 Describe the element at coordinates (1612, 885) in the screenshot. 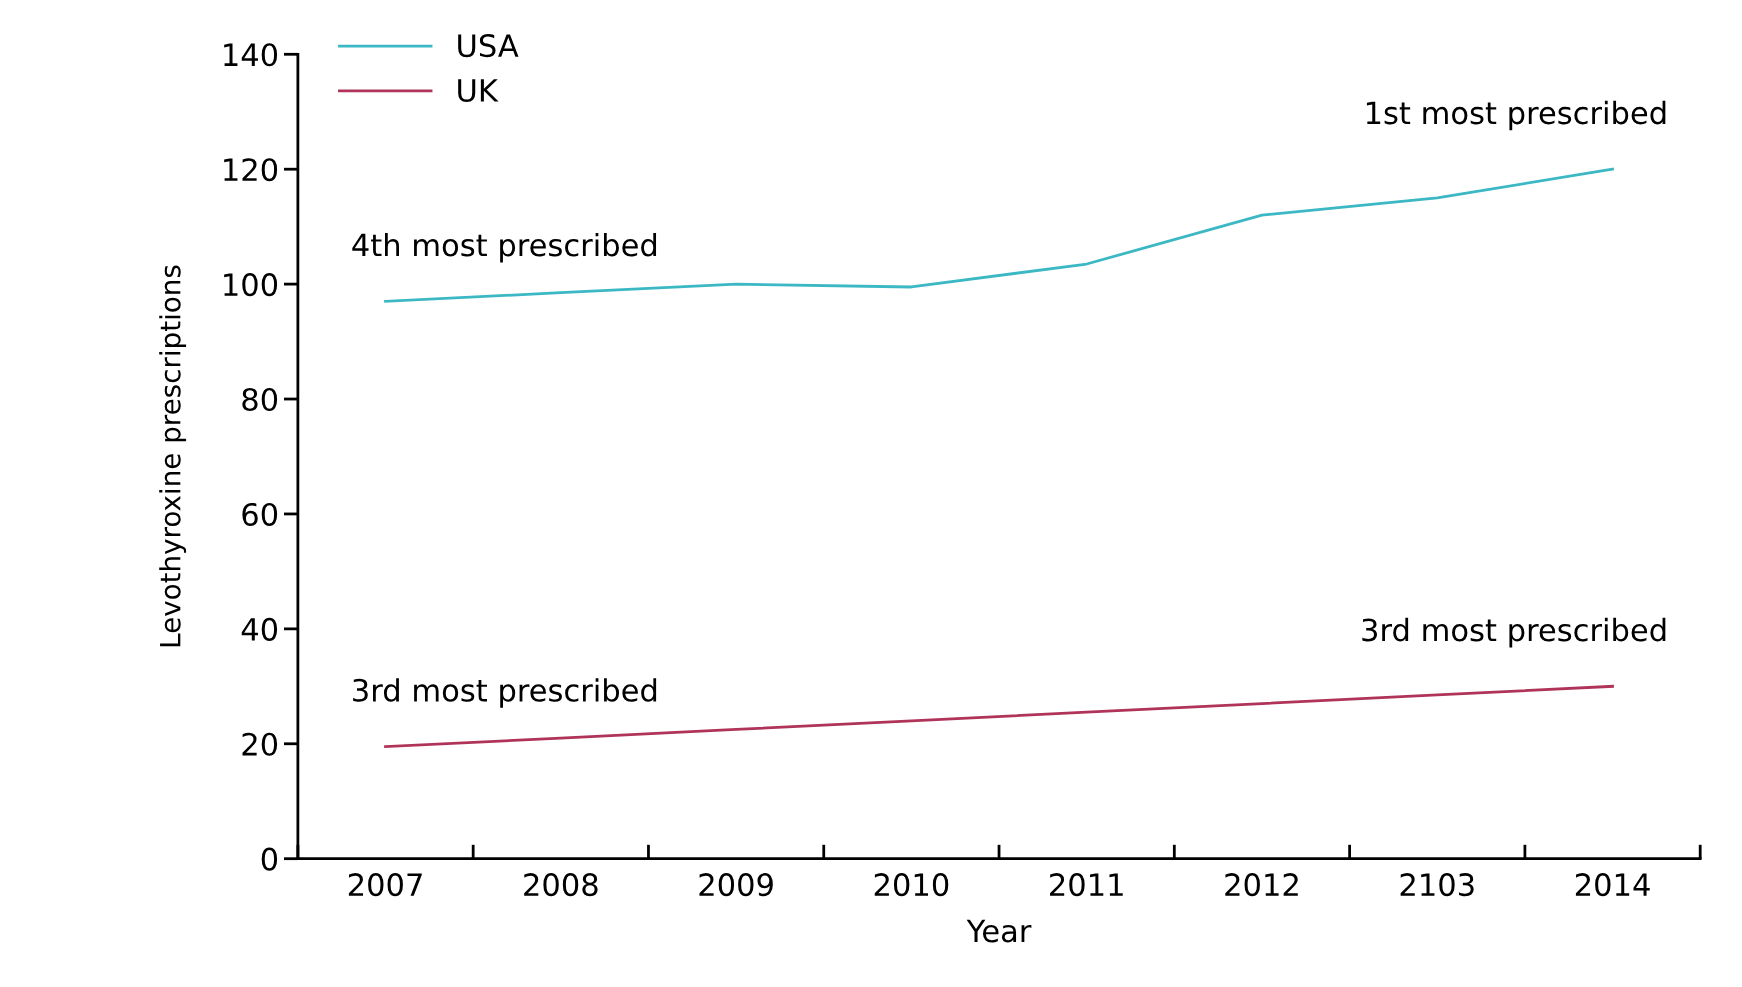

I see `x-tick-label: 2014` at that location.